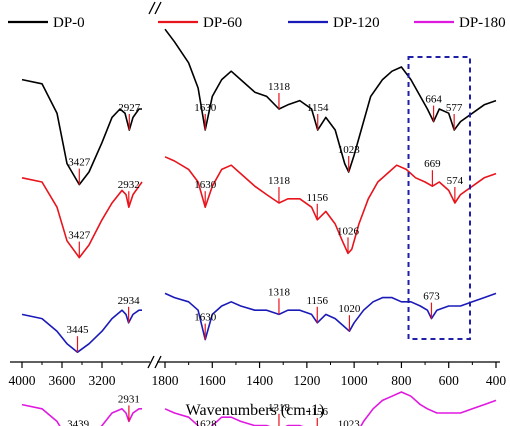 The image size is (510, 426). What do you see at coordinates (349, 309) in the screenshot?
I see `annotation-label-dp-120-1020: 1020` at bounding box center [349, 309].